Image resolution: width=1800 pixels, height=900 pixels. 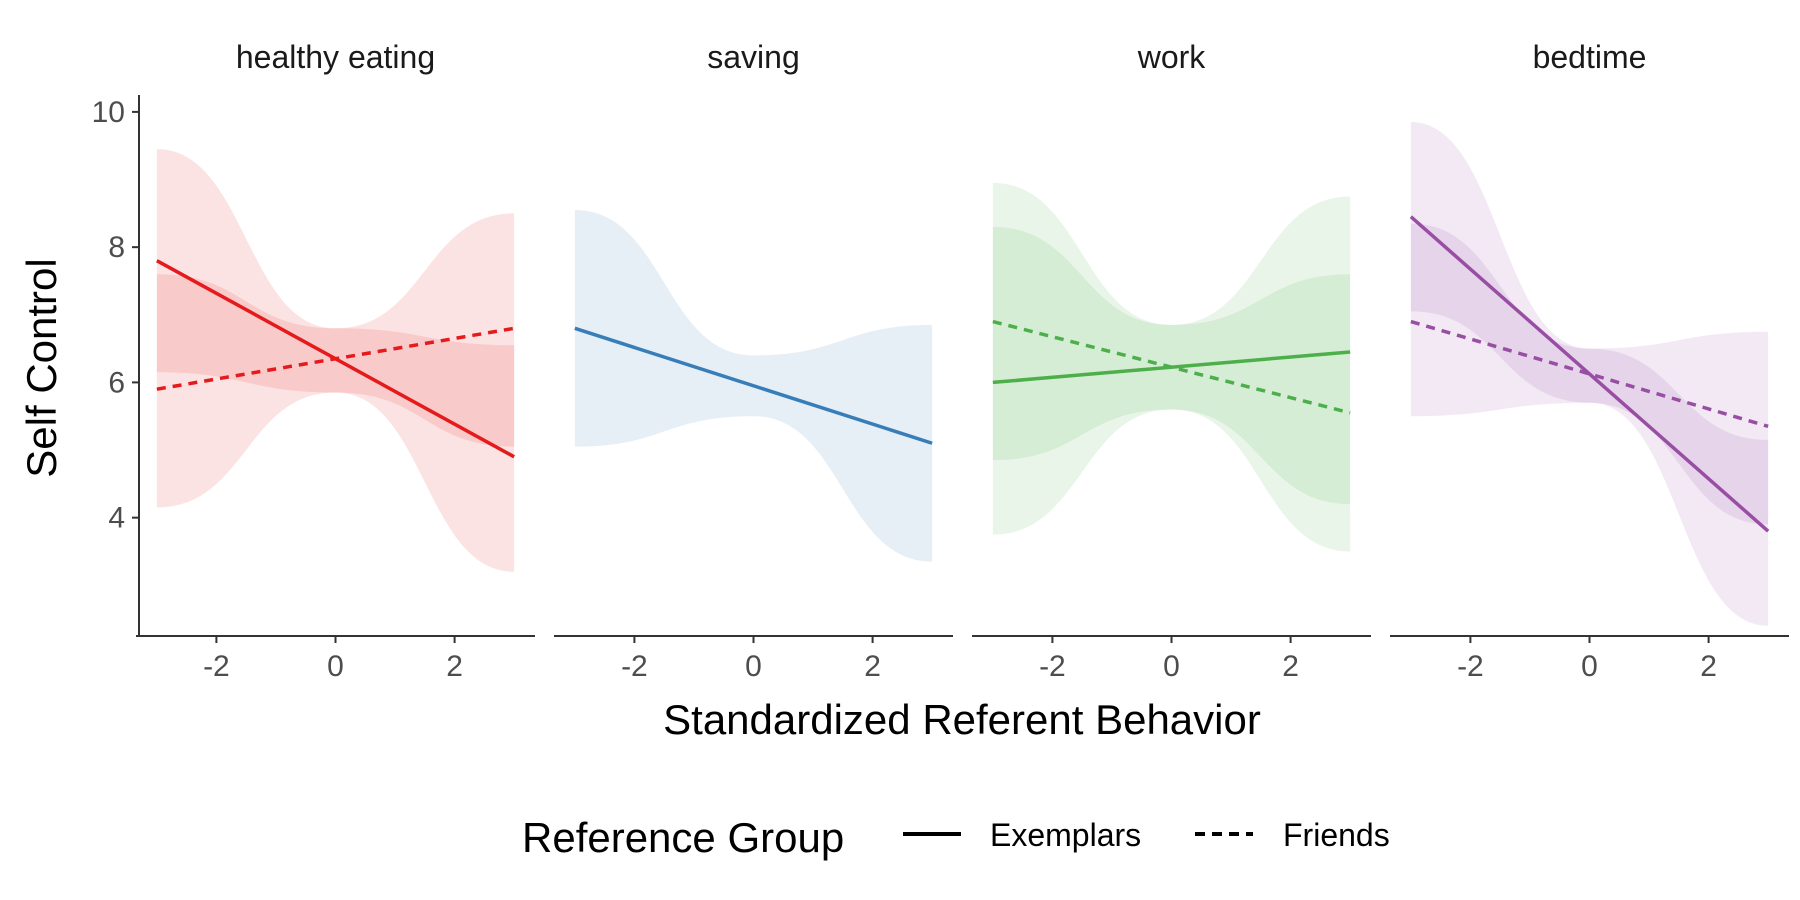 I want to click on strip-label: healthy eating, so click(x=335, y=57).